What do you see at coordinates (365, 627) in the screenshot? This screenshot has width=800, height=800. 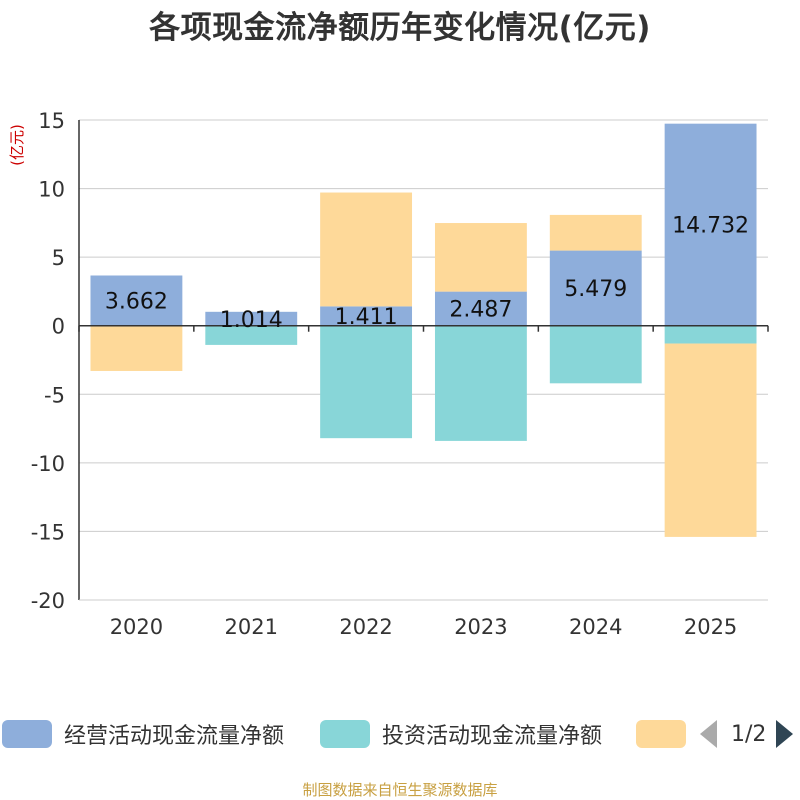 I see `x-tick-label: 2022` at bounding box center [365, 627].